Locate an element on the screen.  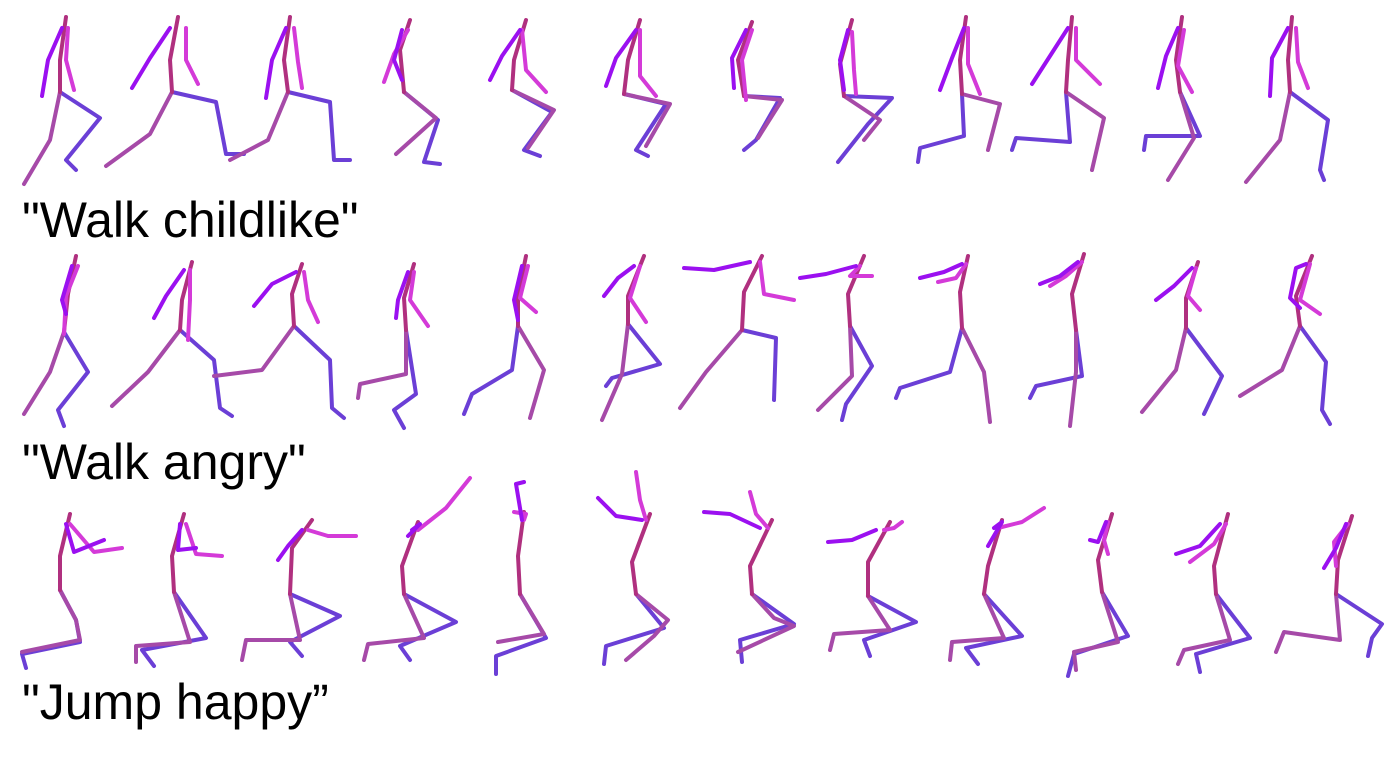
caption-jump-happy: "Jump happy” is located at coordinates (175, 702).